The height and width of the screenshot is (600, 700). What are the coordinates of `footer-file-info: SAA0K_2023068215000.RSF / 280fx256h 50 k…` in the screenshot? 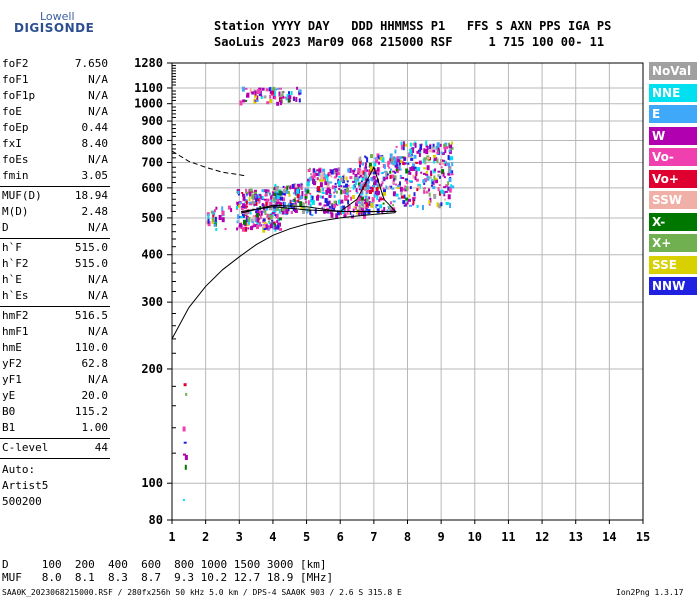 It's located at (202, 592).